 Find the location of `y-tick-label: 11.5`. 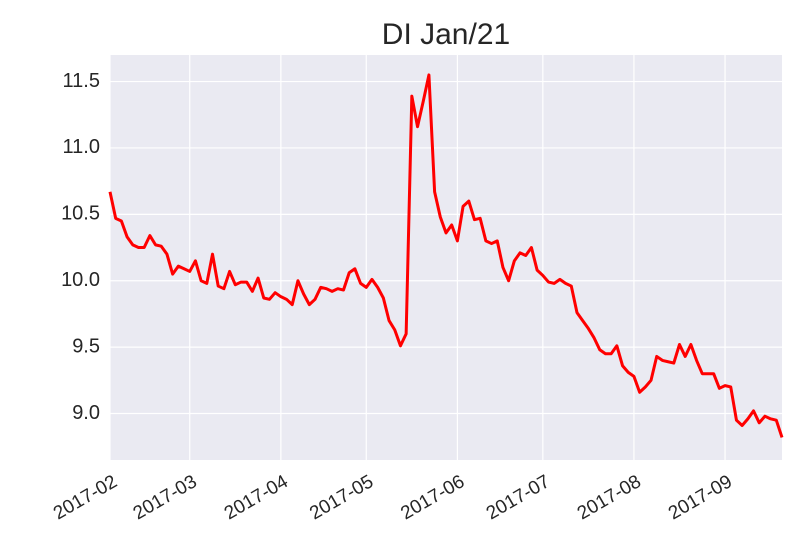

y-tick-label: 11.5 is located at coordinates (81, 81).